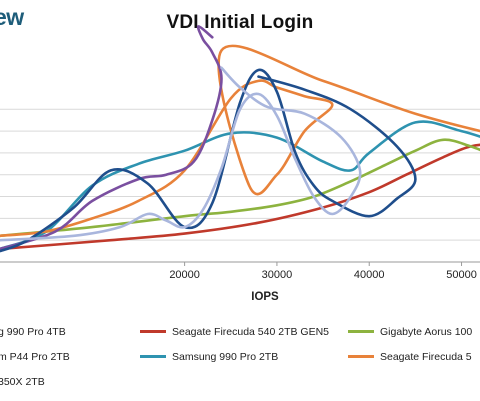  I want to click on brand-logo: ew, so click(12, 17).